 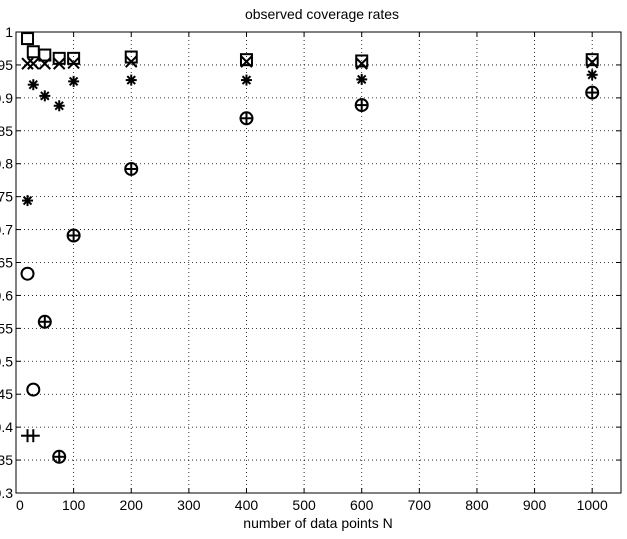 I want to click on x-tick-label: 600, so click(x=362, y=505).